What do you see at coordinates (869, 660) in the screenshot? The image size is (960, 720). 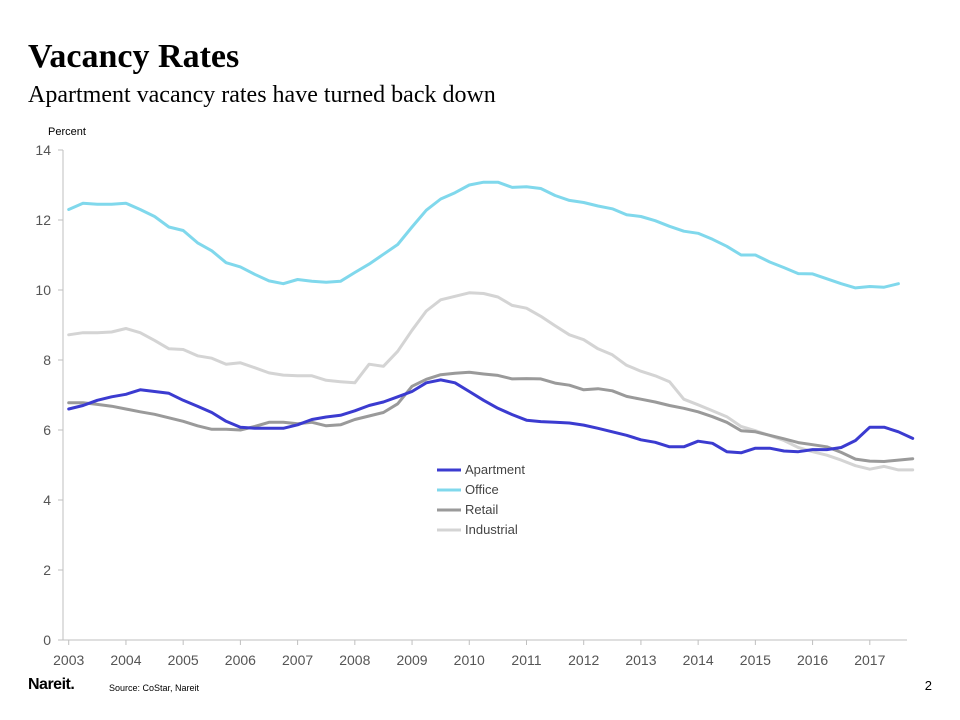 I see `x-tick-label: 2017` at bounding box center [869, 660].